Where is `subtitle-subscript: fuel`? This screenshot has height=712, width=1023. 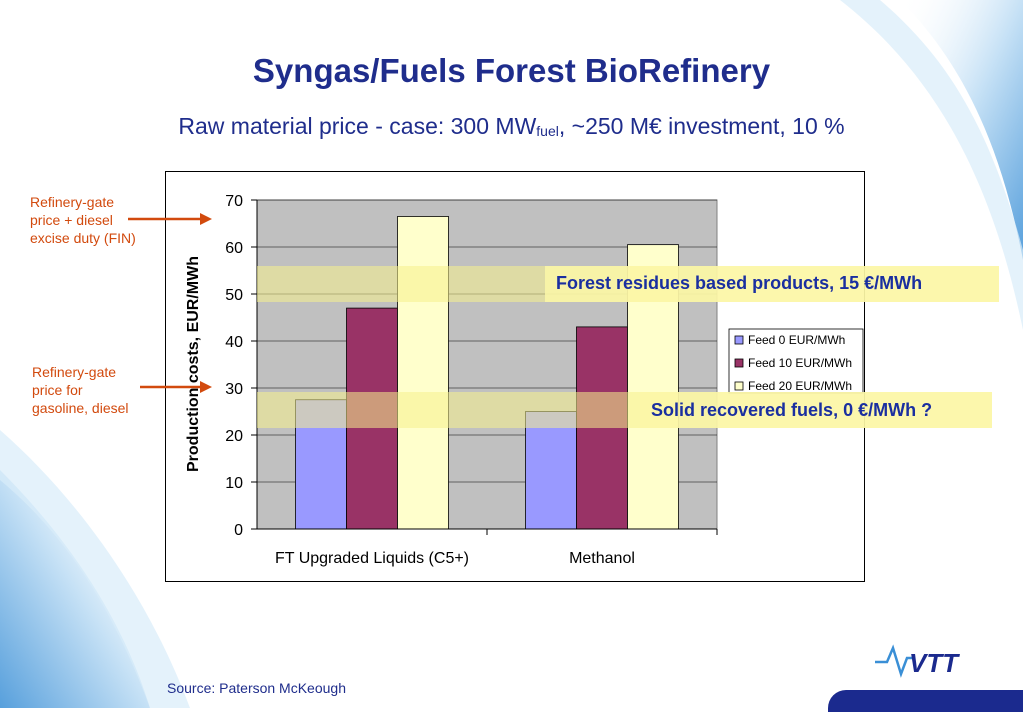
subtitle-subscript: fuel is located at coordinates (547, 131).